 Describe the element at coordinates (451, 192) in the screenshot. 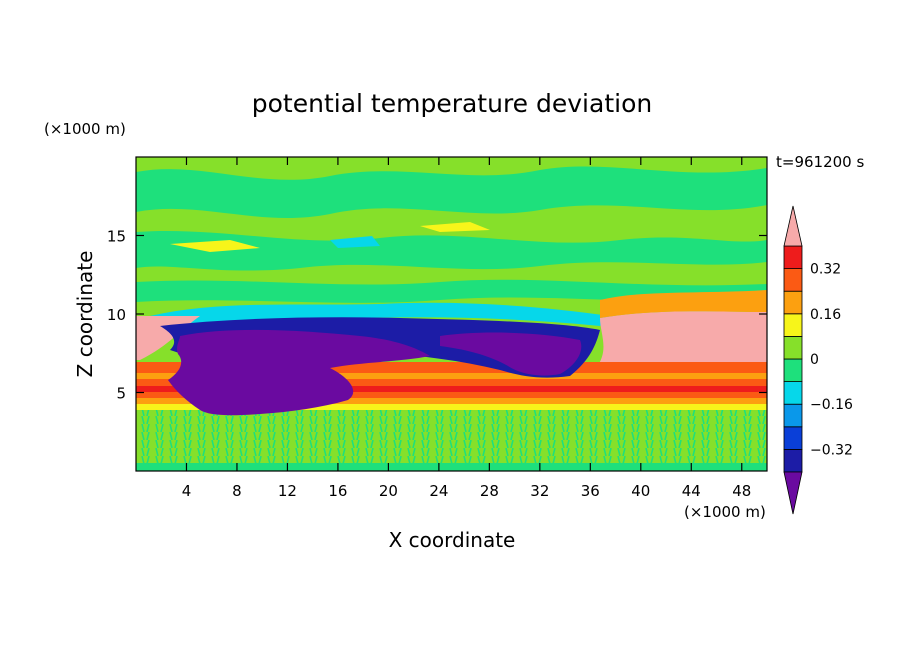

I see `band-upper-cool` at that location.